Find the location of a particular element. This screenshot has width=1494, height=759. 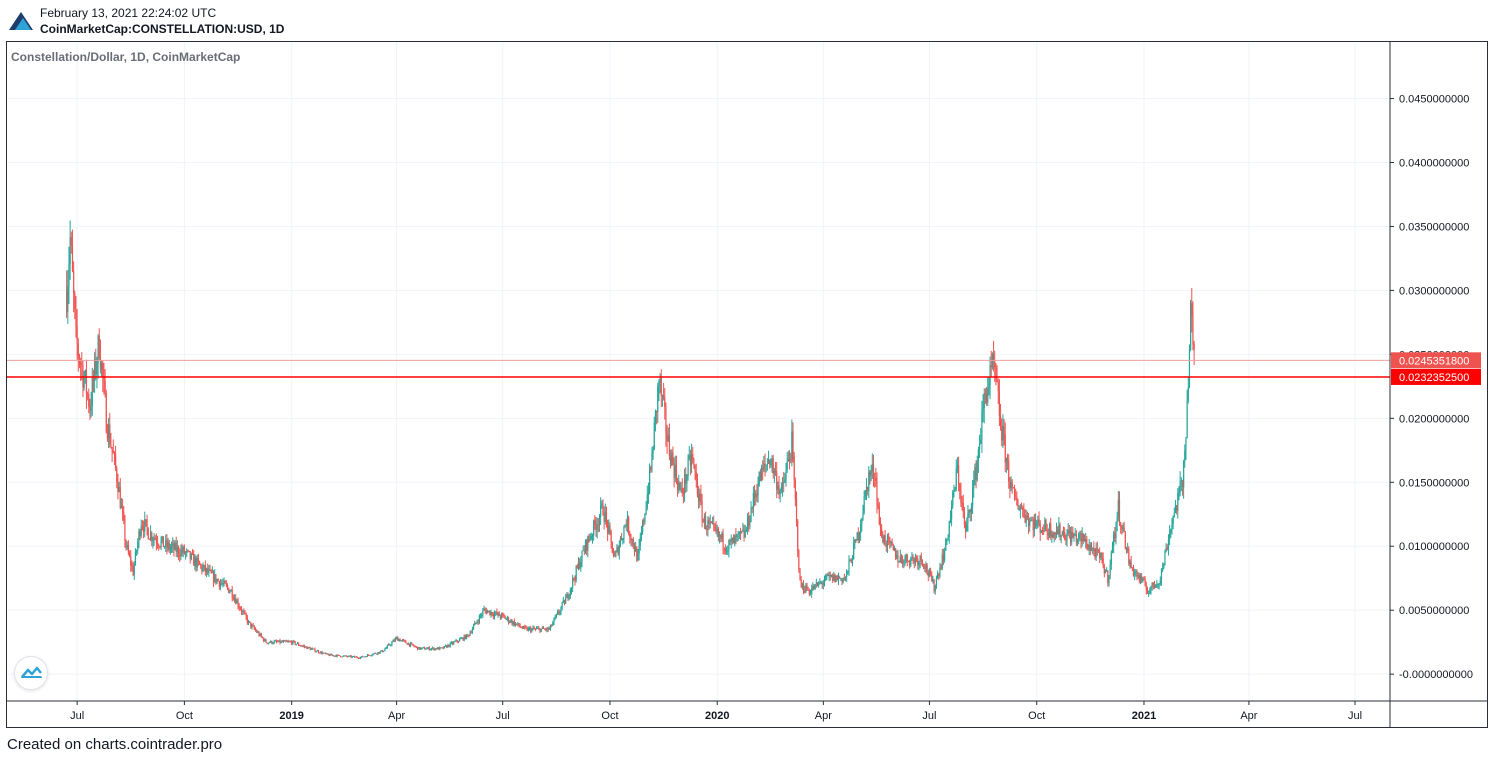

cointrader-logo-icon is located at coordinates (21, 21).